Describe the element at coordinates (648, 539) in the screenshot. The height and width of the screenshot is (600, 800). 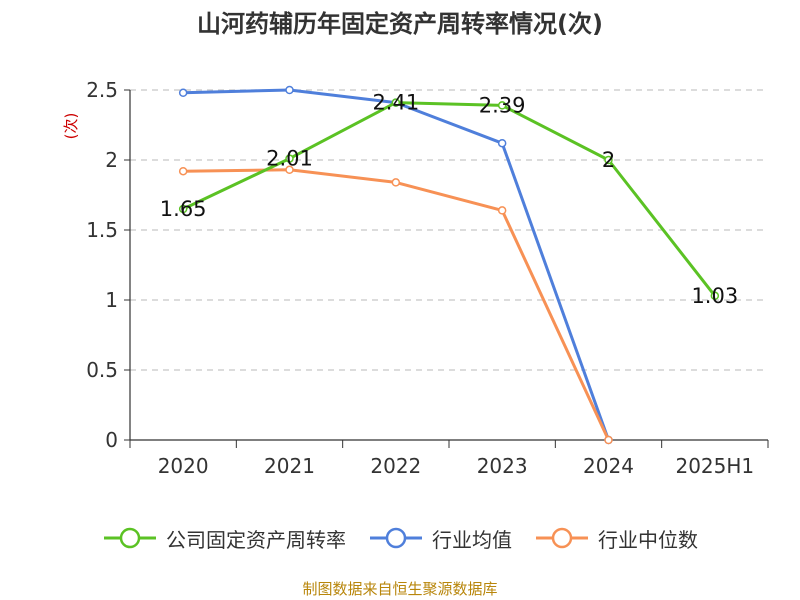
I see `legend-label: 行业中位数` at that location.